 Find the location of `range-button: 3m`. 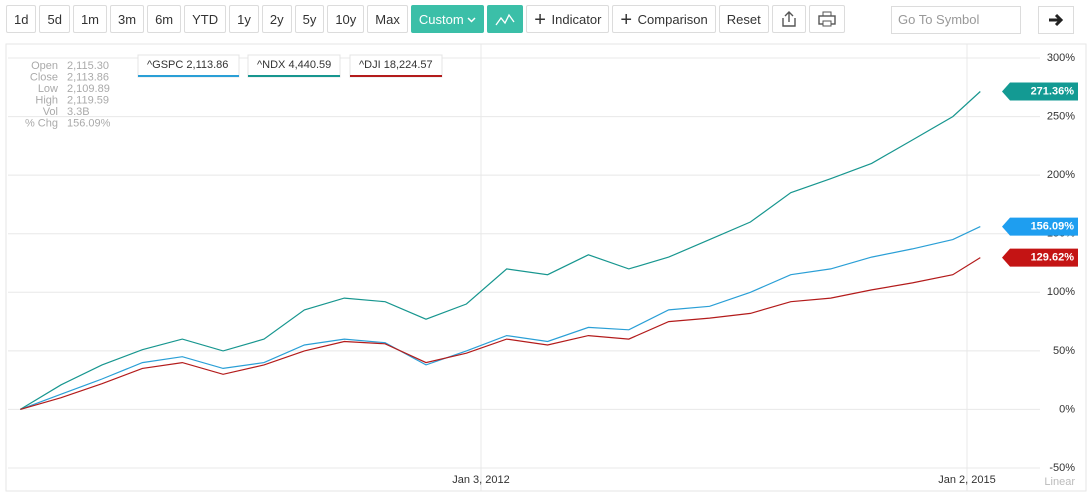

range-button: 3m is located at coordinates (127, 19).